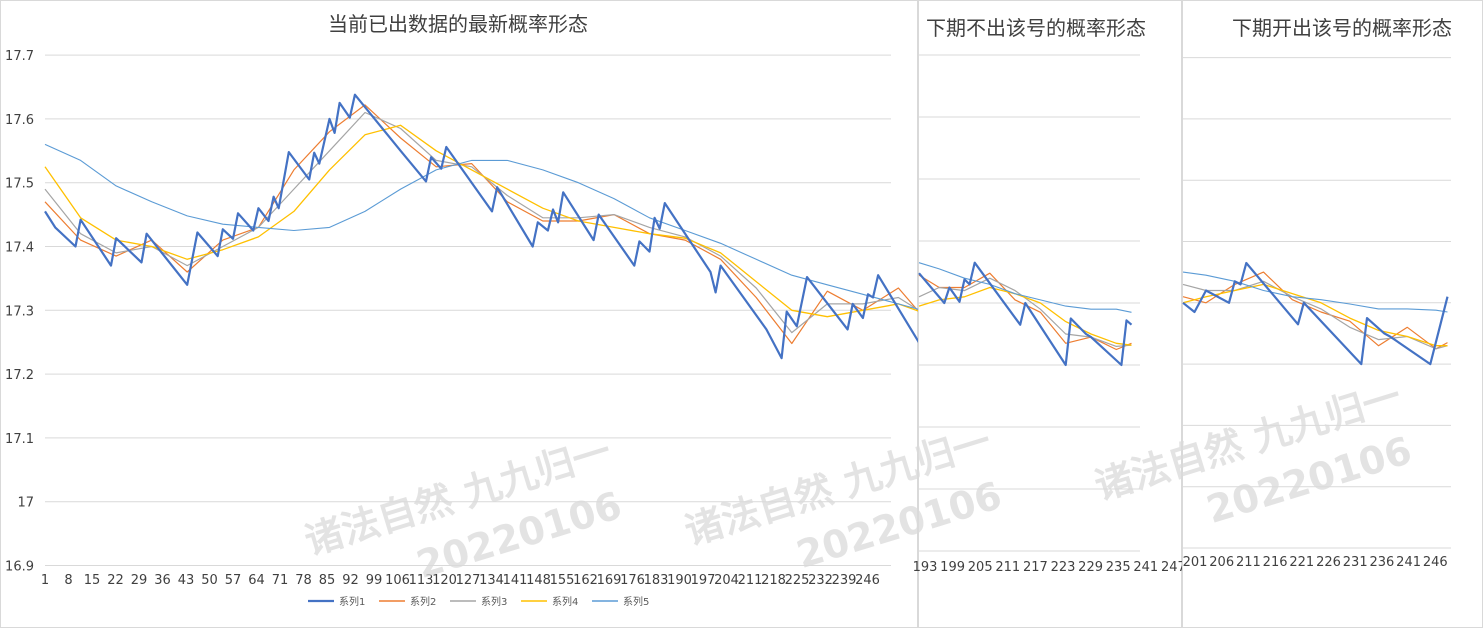 The height and width of the screenshot is (629, 1483). I want to click on x-tick-label: 85, so click(327, 580).